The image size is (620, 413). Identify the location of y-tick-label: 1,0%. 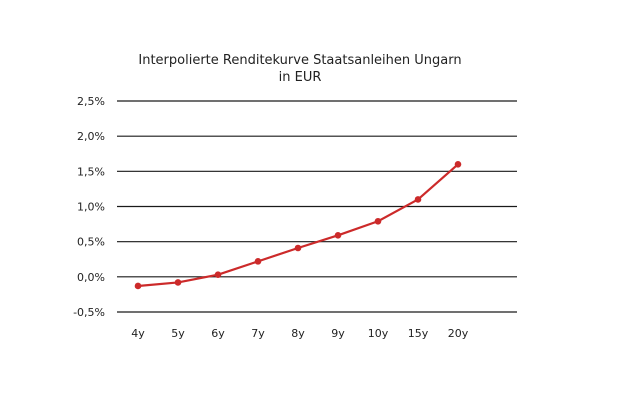
(91, 207).